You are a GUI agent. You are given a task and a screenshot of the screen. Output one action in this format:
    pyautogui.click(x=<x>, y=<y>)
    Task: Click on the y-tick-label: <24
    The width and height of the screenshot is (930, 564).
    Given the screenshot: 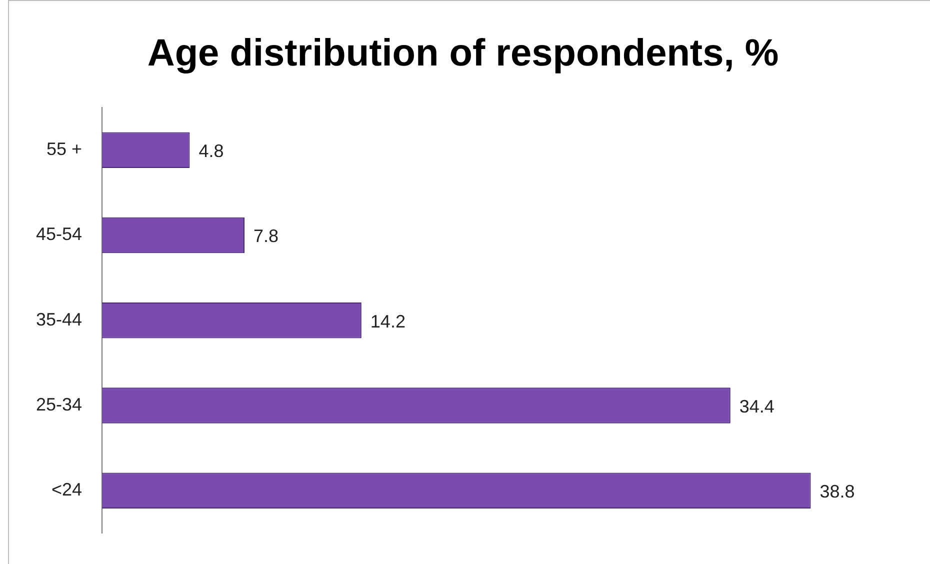 What is the action you would take?
    pyautogui.click(x=66, y=490)
    